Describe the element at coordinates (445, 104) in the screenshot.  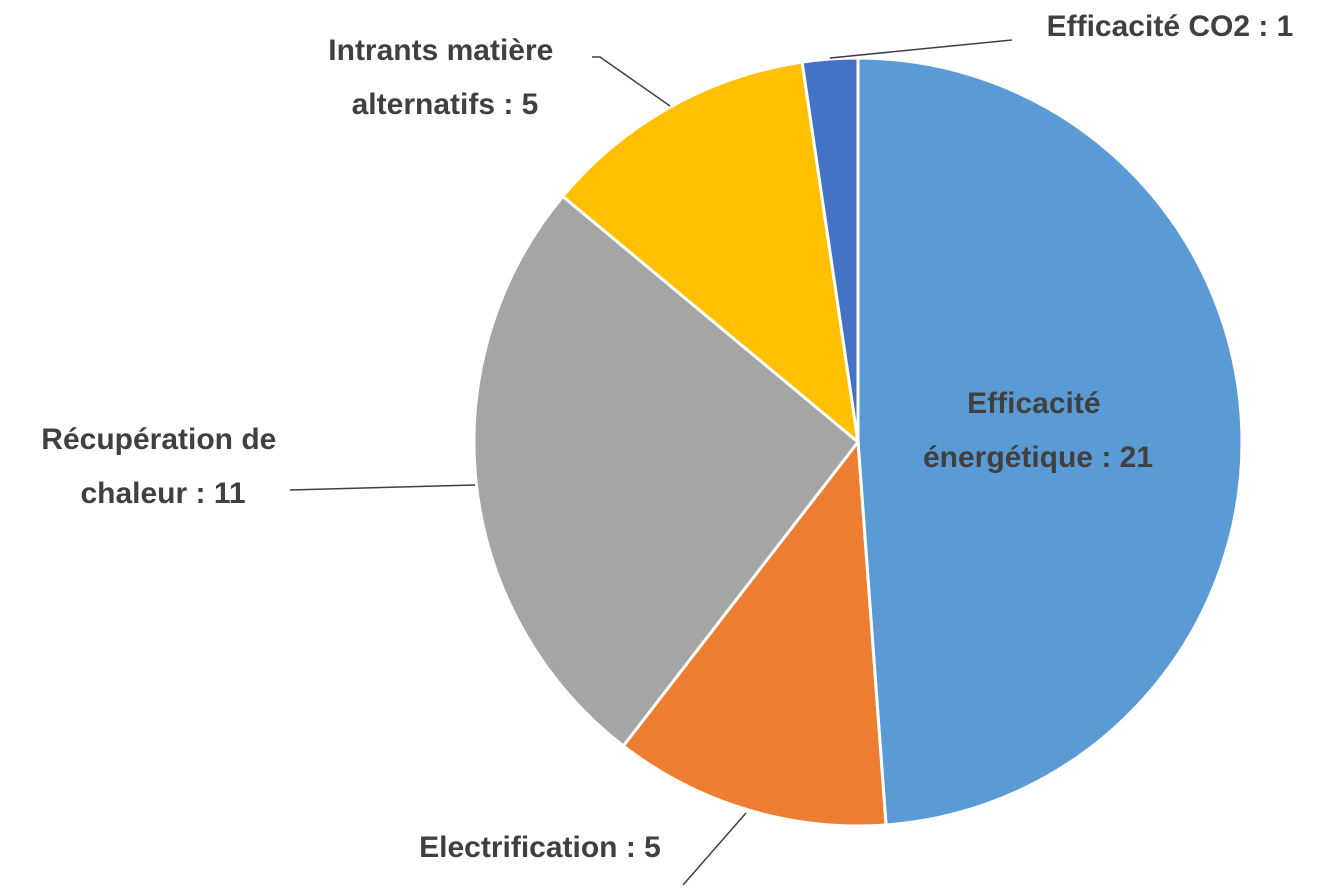
I see `label-line: alternatifs : 5` at that location.